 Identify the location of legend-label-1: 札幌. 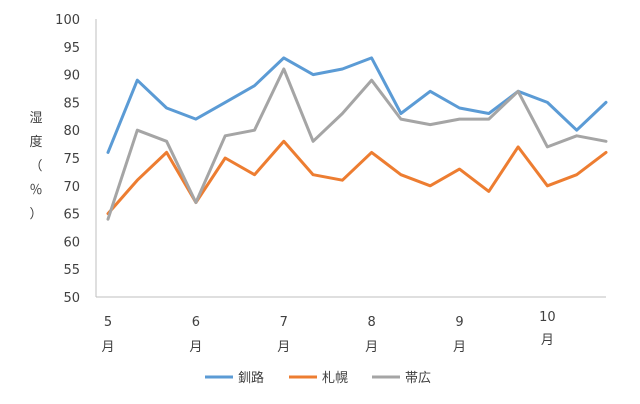
(335, 378).